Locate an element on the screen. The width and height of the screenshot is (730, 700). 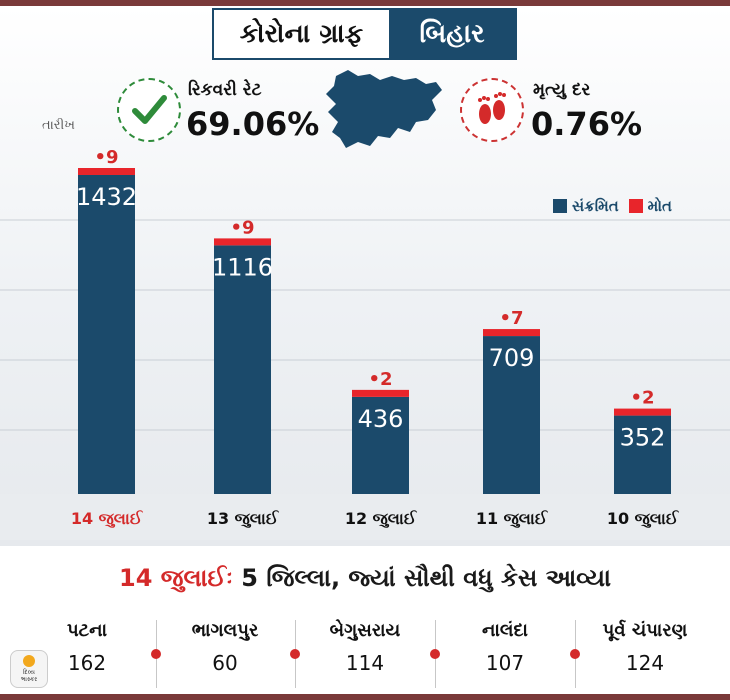
district-name: પૂર્વ ચંપારણ is located at coordinates (645, 630).